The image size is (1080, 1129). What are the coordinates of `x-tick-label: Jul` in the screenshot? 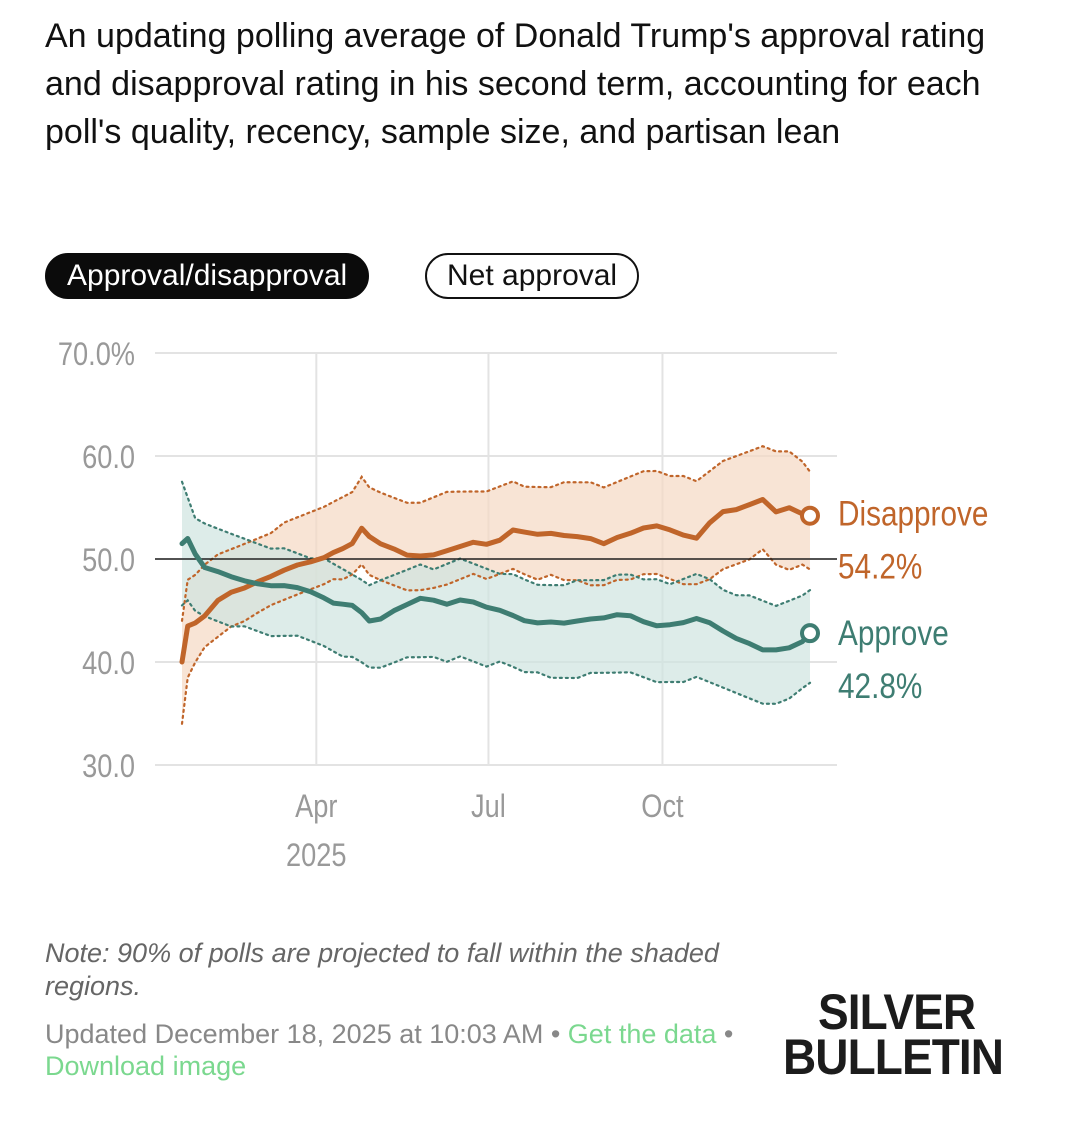 It's located at (488, 807).